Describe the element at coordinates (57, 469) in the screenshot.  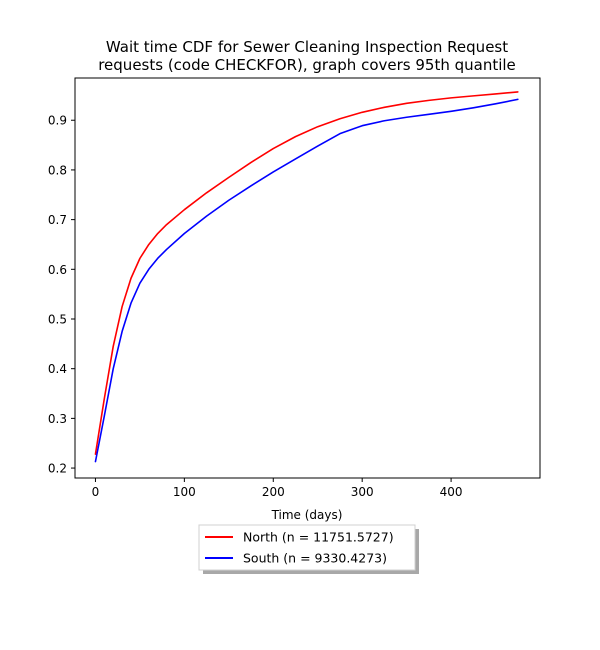
I see `y-tick-label: 0.2` at that location.